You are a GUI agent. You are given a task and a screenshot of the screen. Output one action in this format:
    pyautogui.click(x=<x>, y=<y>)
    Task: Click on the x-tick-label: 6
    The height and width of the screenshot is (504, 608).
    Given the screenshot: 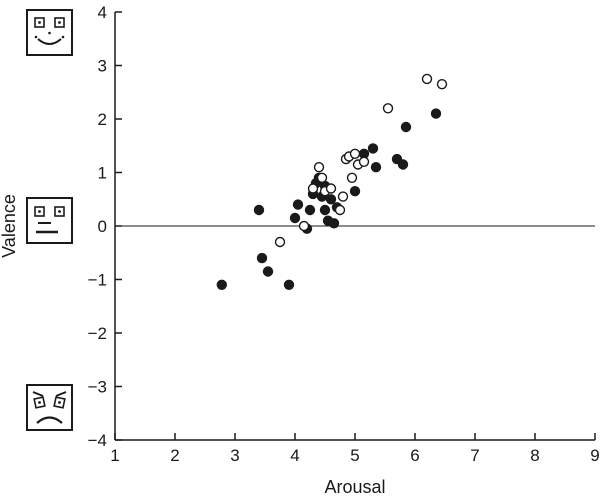 What is the action you would take?
    pyautogui.click(x=414, y=455)
    